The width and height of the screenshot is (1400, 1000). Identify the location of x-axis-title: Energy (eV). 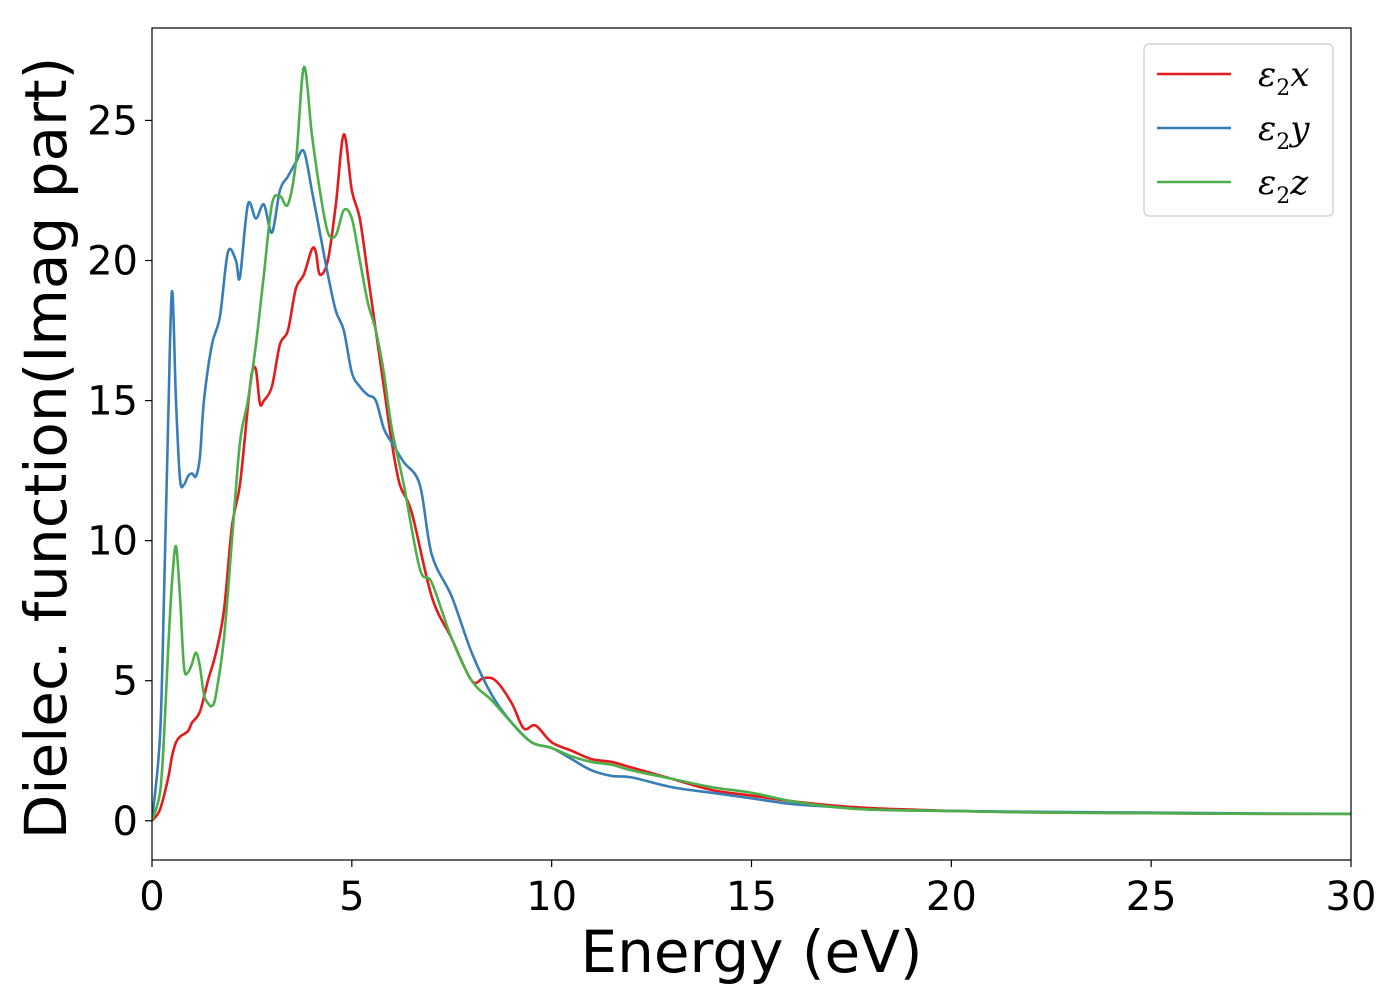
(751, 952).